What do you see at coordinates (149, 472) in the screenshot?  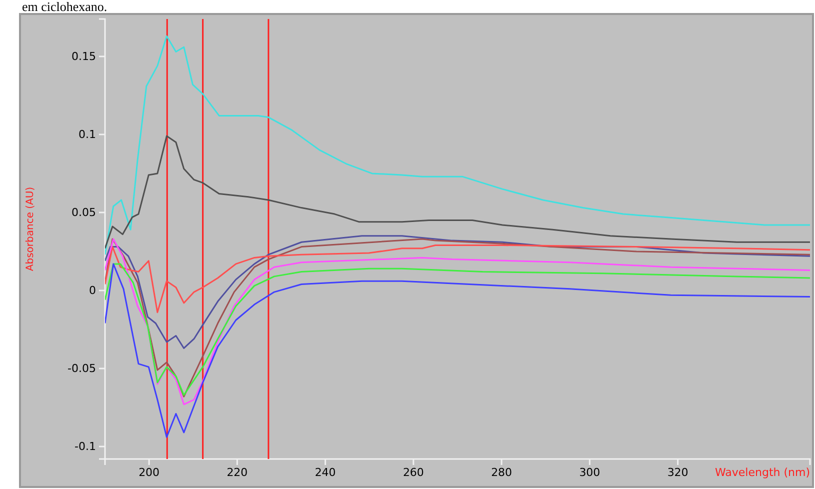 I see `x-tick-label: 200` at bounding box center [149, 472].